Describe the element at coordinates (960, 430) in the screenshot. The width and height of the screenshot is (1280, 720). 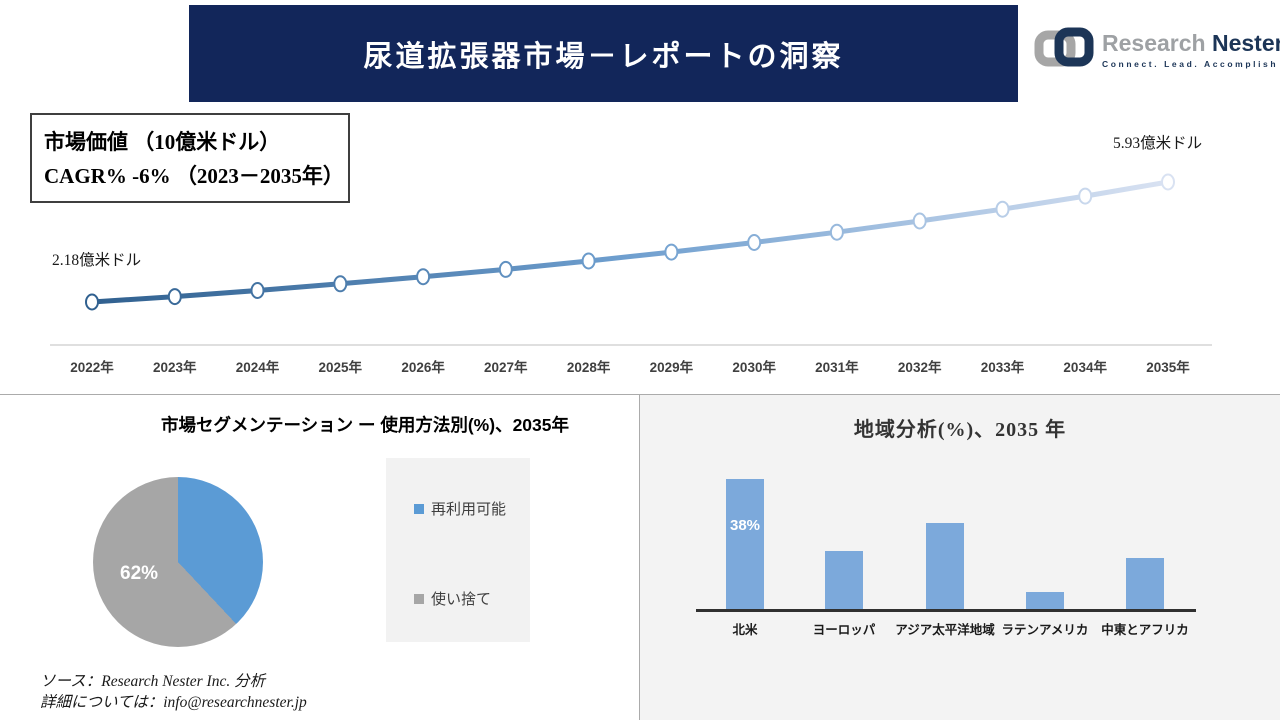
I see `bar-chart-title: 地域分析(%)、2035 年` at that location.